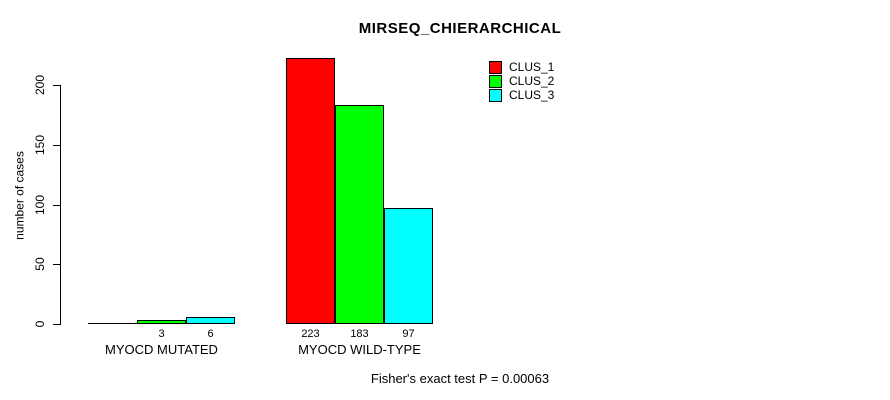 The height and width of the screenshot is (400, 890). I want to click on y-axis-line, so click(60, 205).